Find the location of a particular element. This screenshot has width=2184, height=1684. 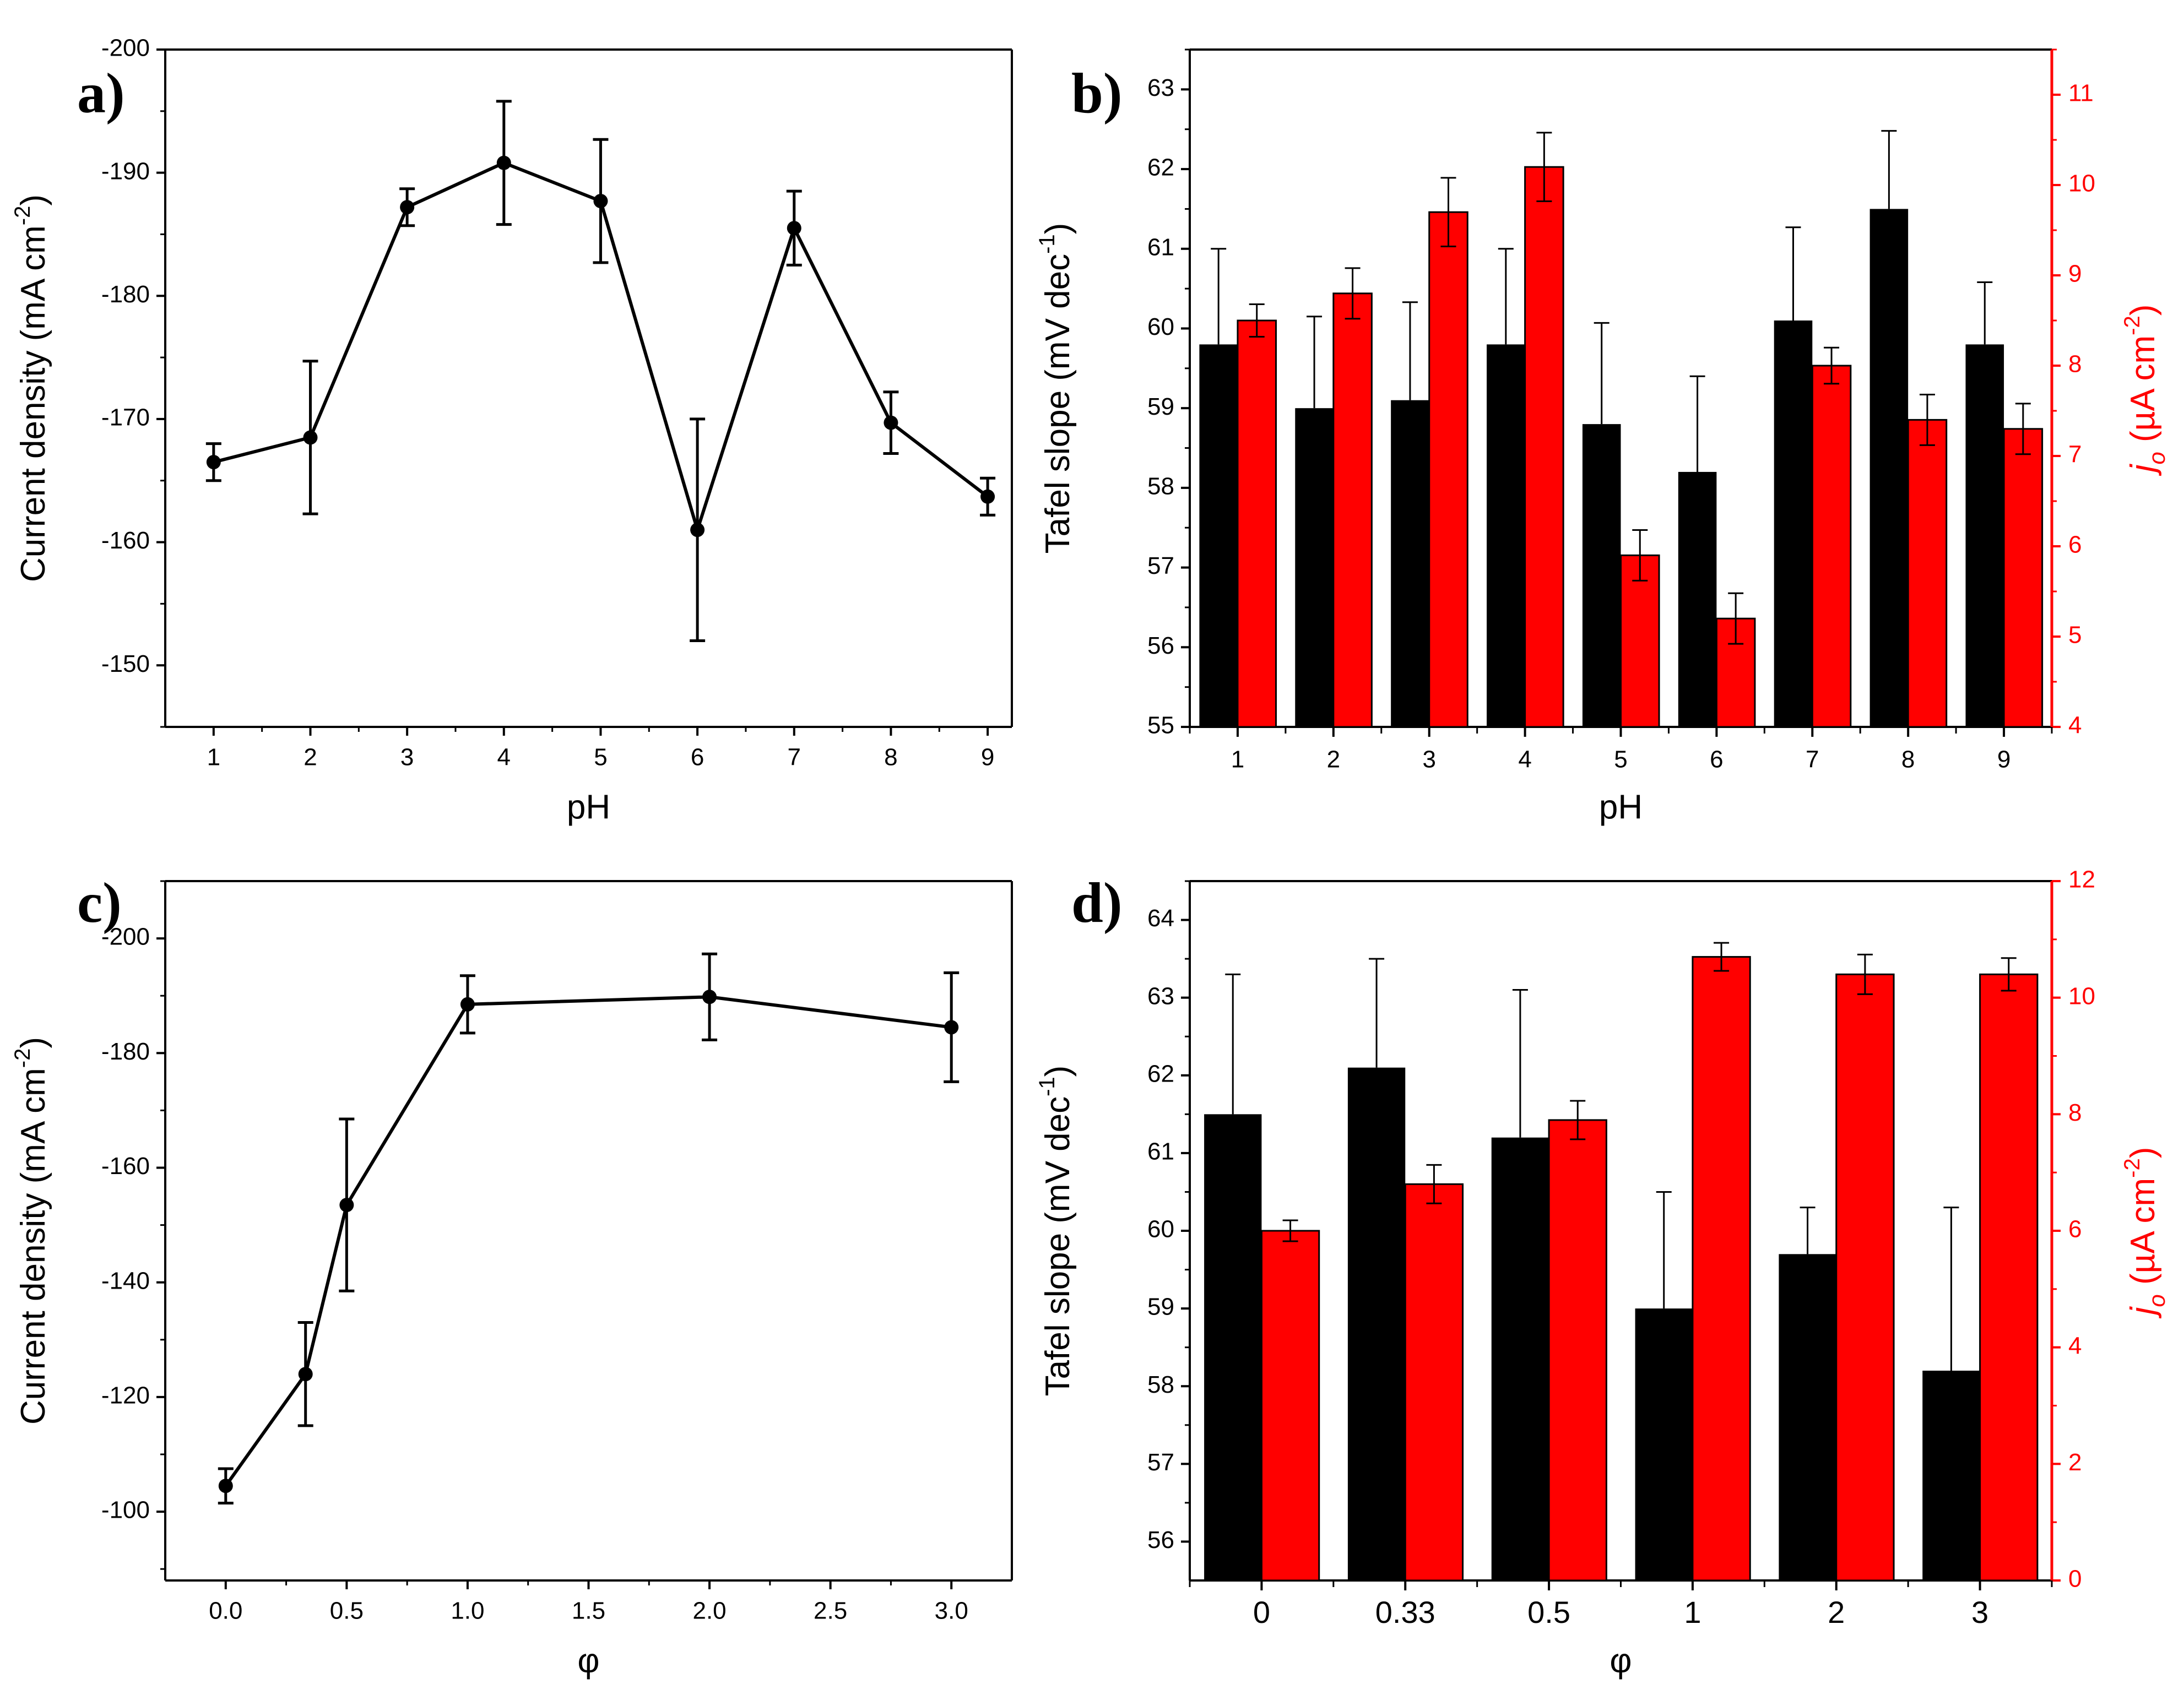

x-tick-label: 4 is located at coordinates (504, 757).